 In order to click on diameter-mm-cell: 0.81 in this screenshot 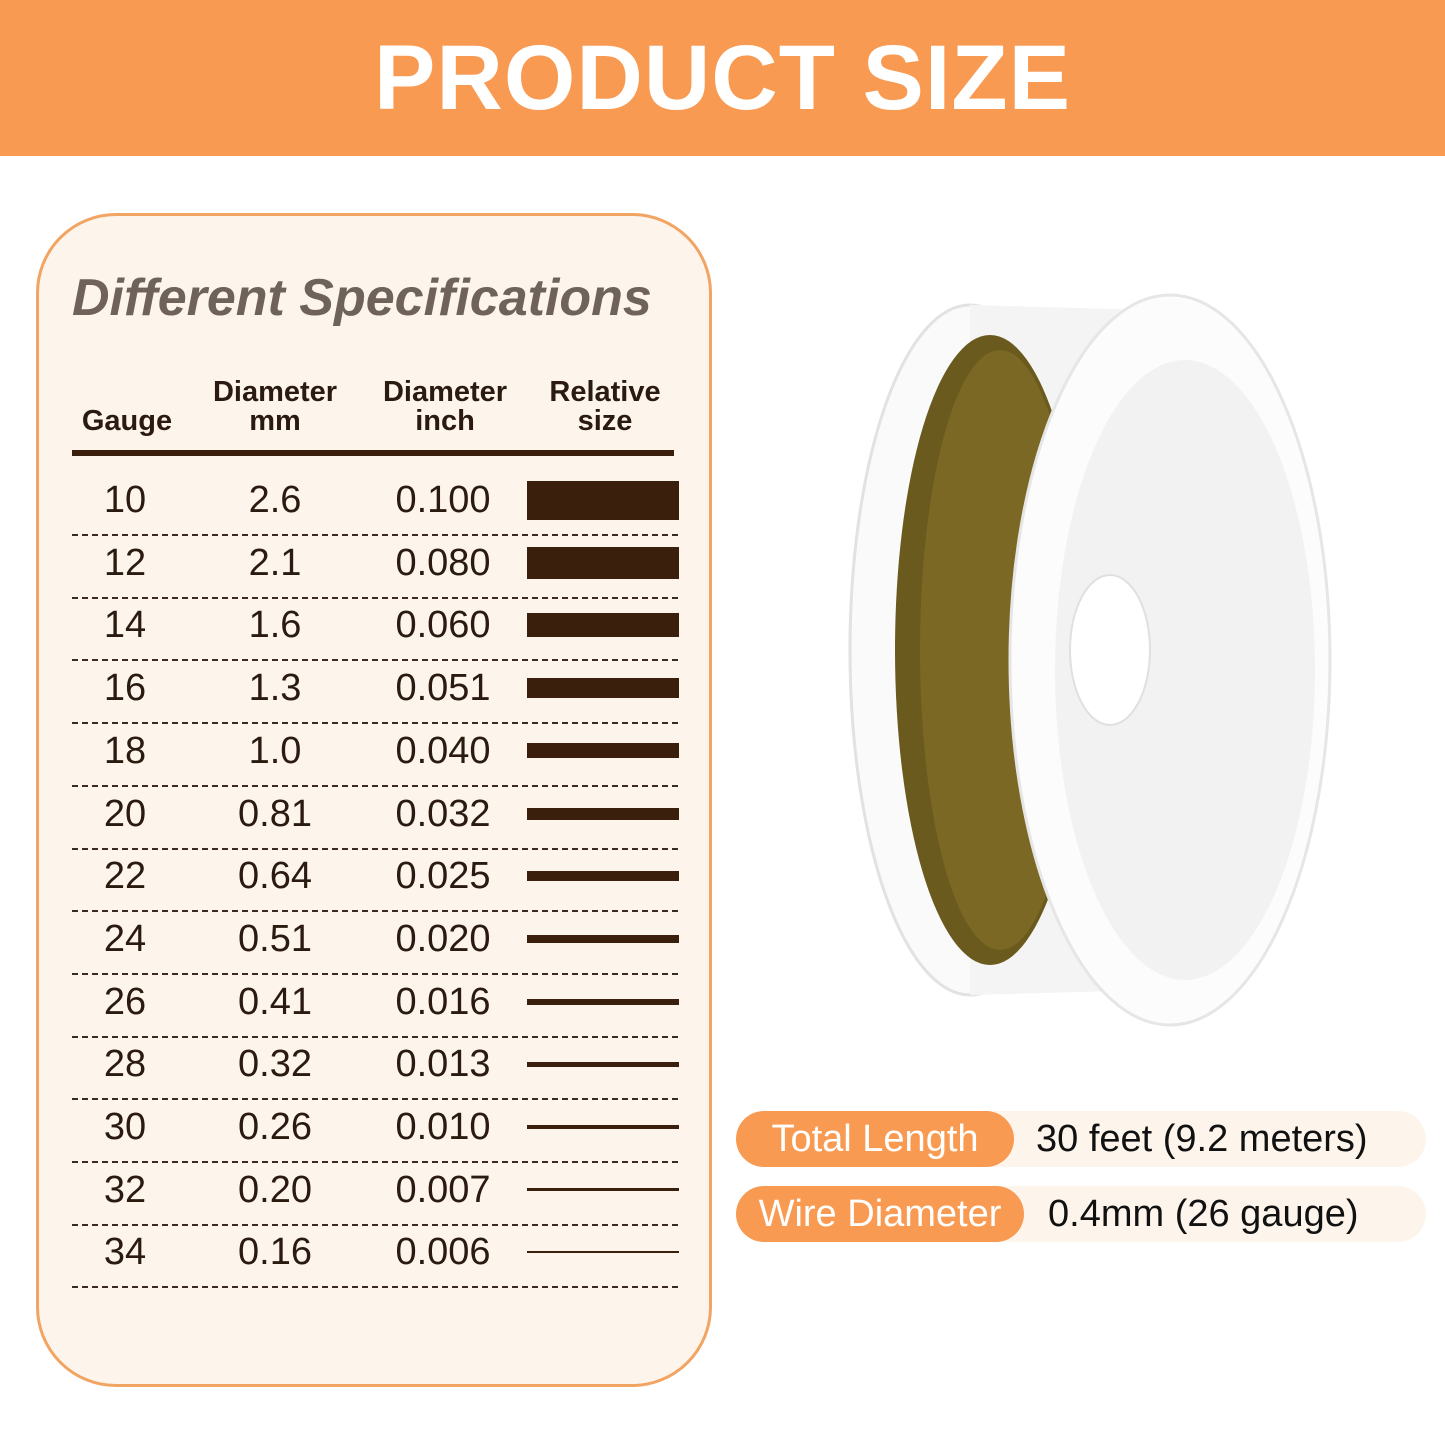, I will do `click(275, 813)`.